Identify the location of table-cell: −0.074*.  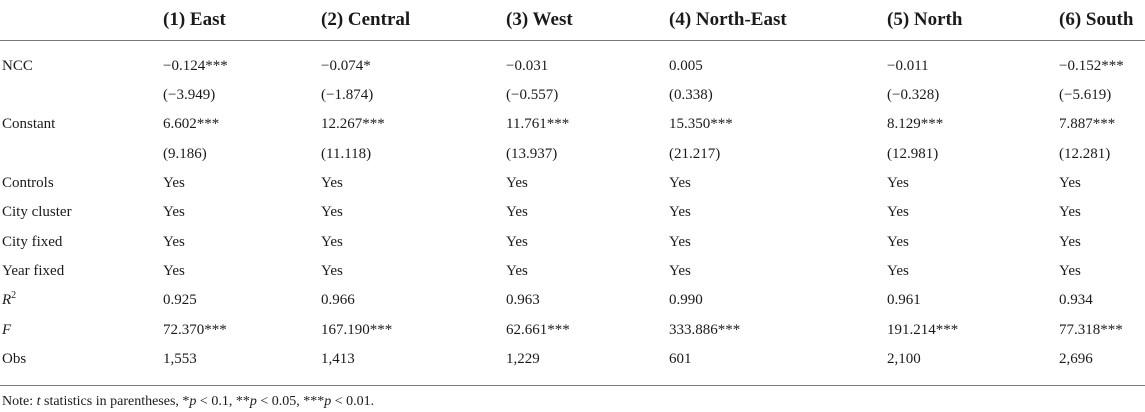
(346, 65).